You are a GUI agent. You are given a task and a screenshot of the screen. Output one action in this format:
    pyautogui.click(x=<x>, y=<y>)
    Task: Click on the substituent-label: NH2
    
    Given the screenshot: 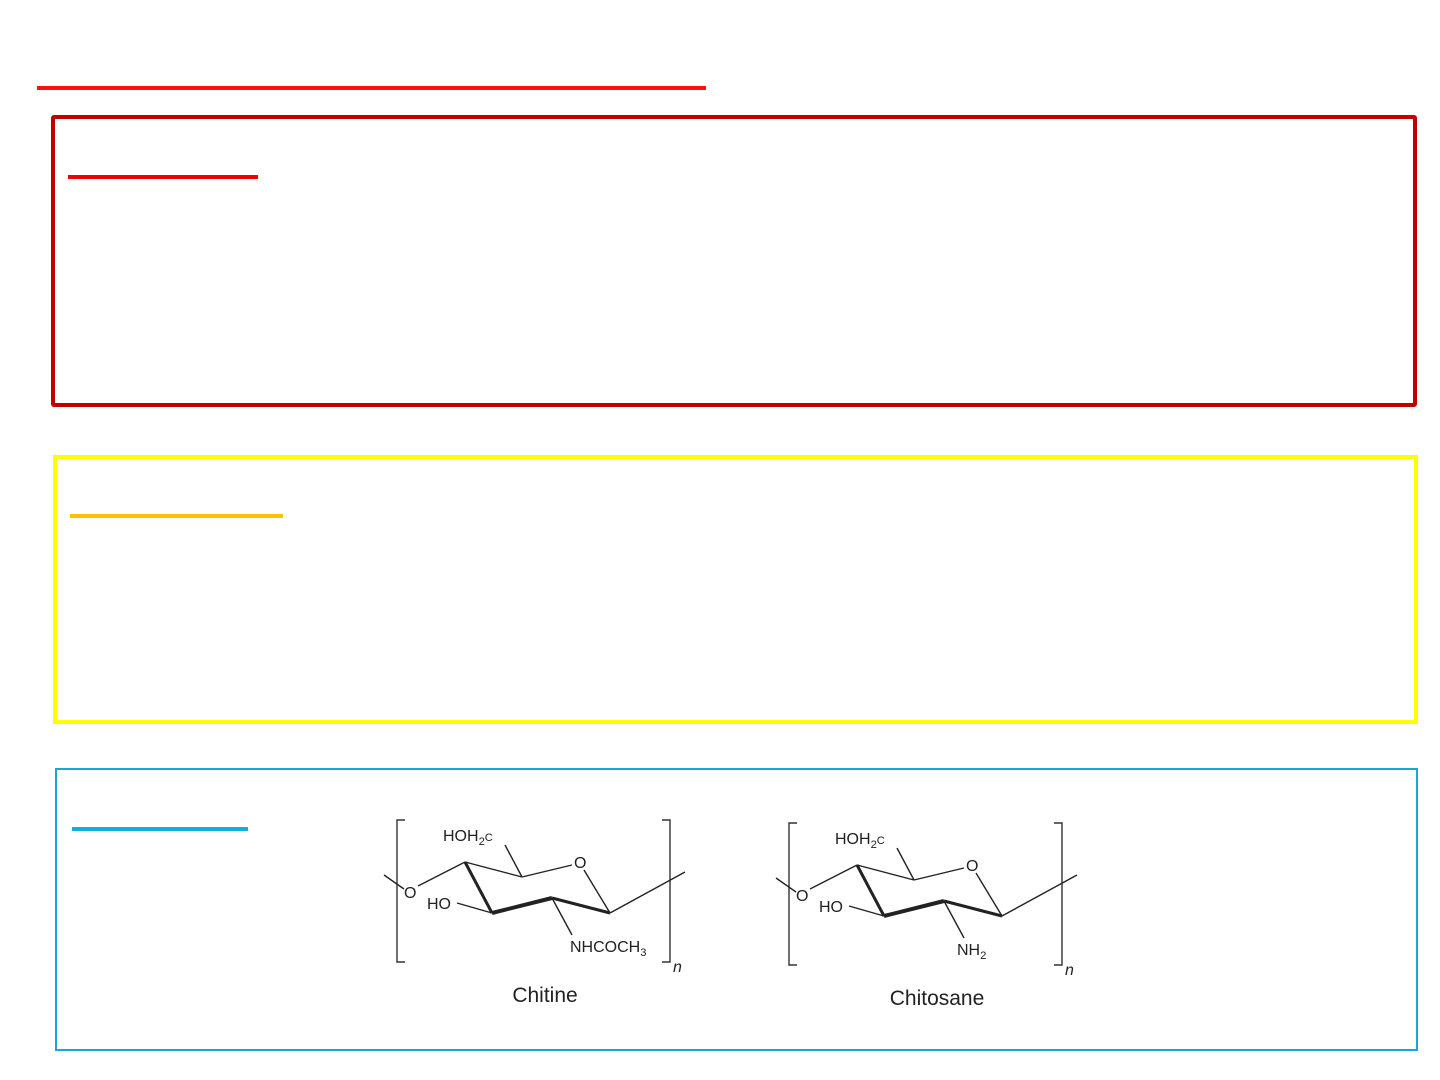 What is the action you would take?
    pyautogui.click(x=971, y=952)
    